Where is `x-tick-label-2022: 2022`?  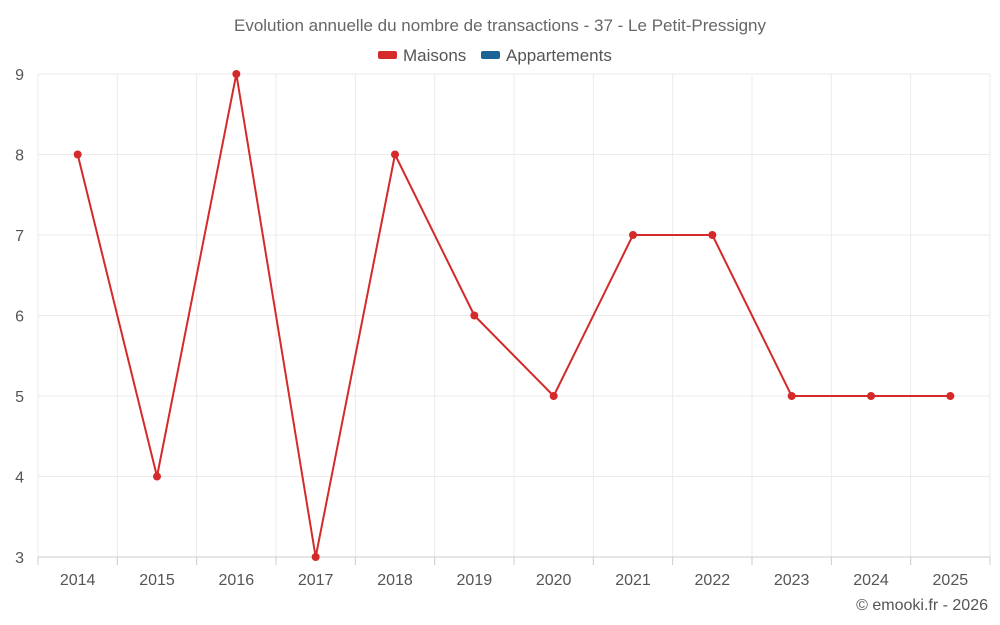
x-tick-label-2022: 2022 is located at coordinates (713, 580).